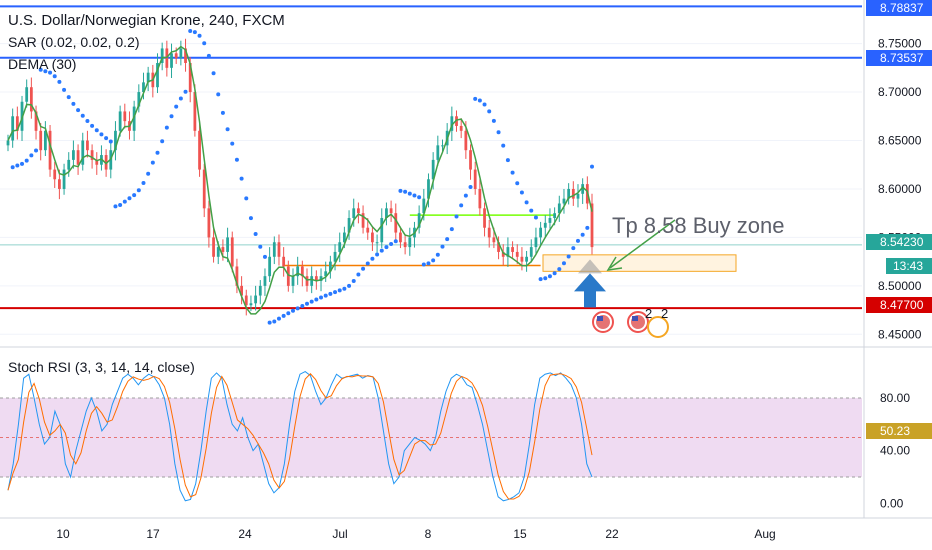 Image resolution: width=932 pixels, height=550 pixels. What do you see at coordinates (698, 225) in the screenshot?
I see `buy-zone-annotation: Tp 8.58 Buy zone` at bounding box center [698, 225].